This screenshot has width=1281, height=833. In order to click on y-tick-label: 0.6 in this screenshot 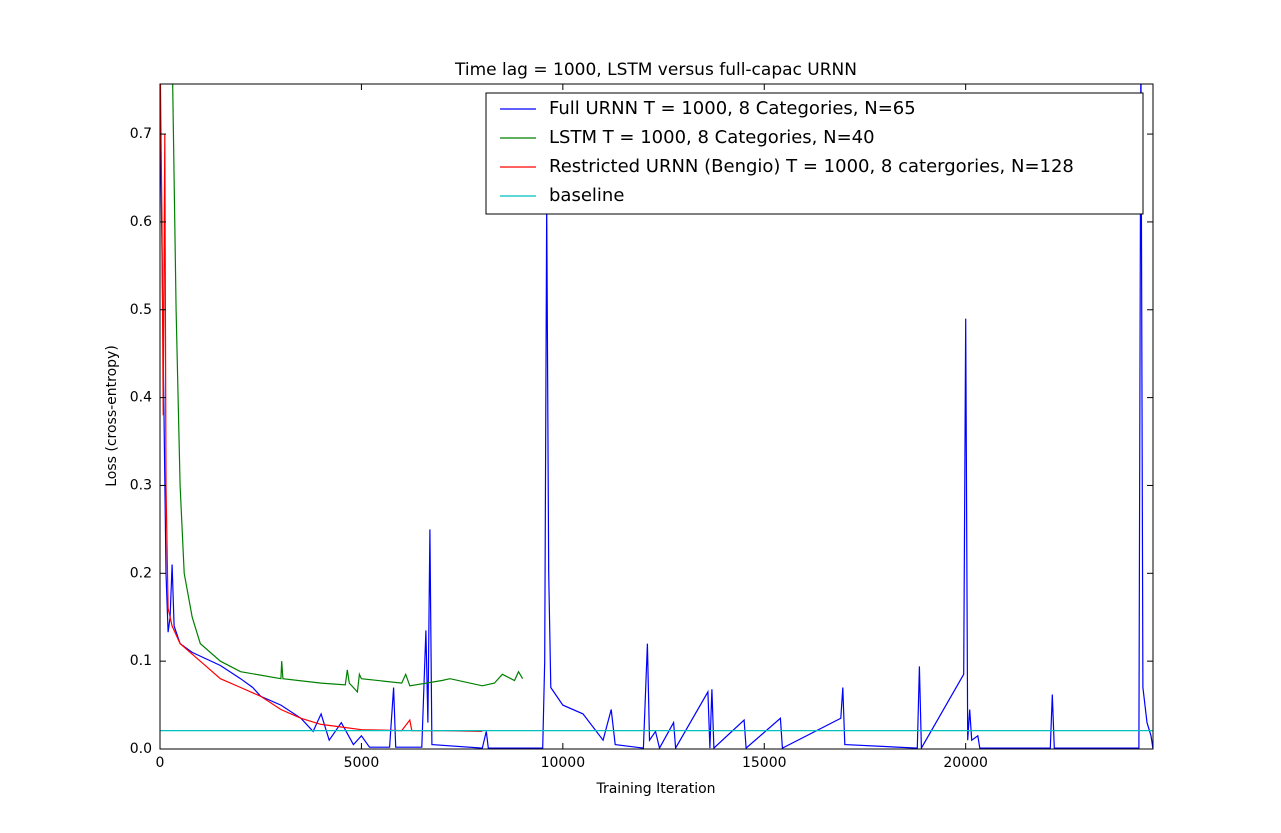, I will do `click(141, 222)`.